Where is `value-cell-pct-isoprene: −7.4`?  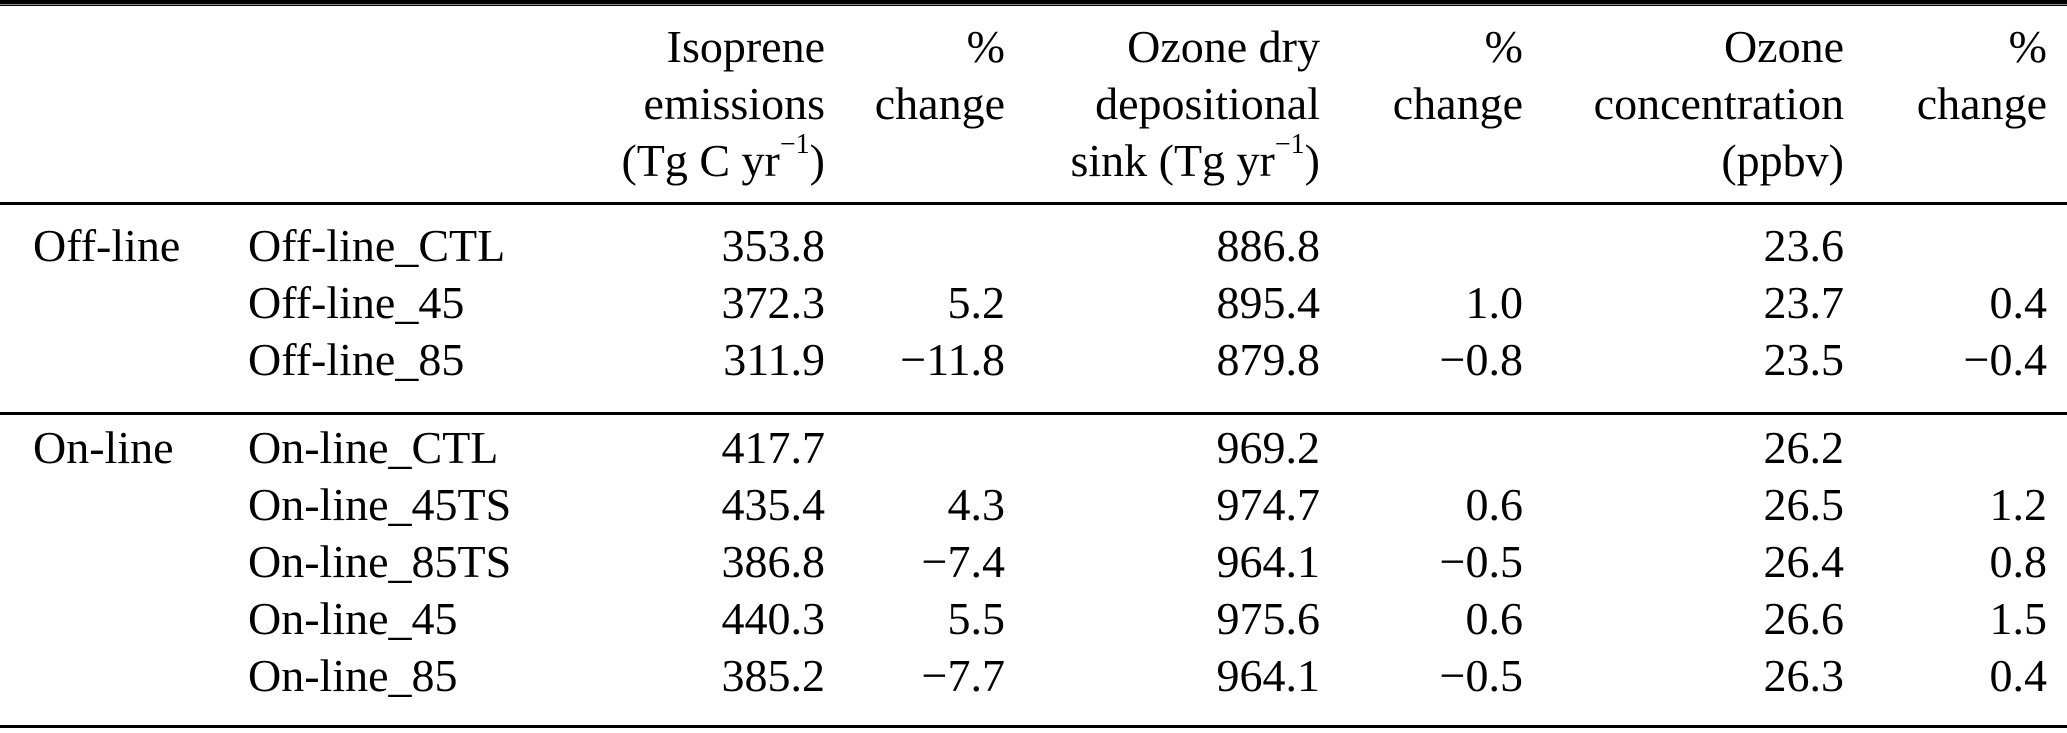 value-cell-pct-isoprene: −7.4 is located at coordinates (963, 561).